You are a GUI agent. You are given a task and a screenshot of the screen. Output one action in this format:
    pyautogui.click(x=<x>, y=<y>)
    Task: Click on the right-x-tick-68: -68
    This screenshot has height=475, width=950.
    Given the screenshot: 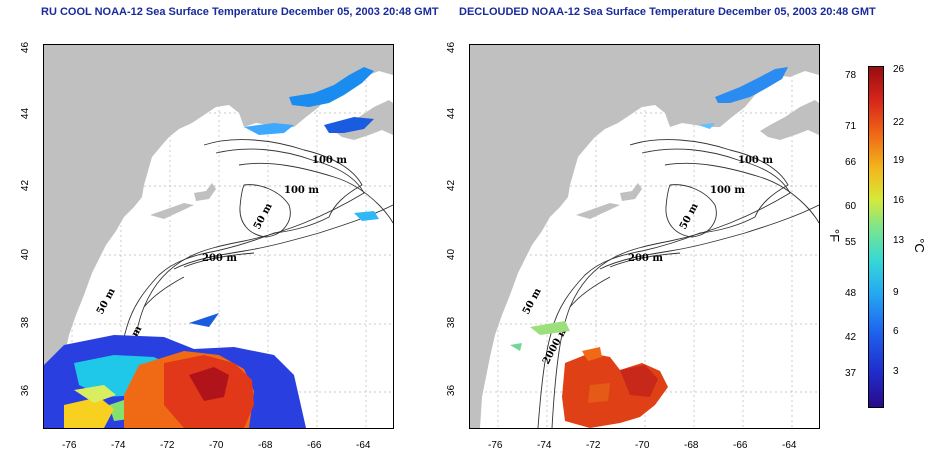 What is the action you would take?
    pyautogui.click(x=691, y=445)
    